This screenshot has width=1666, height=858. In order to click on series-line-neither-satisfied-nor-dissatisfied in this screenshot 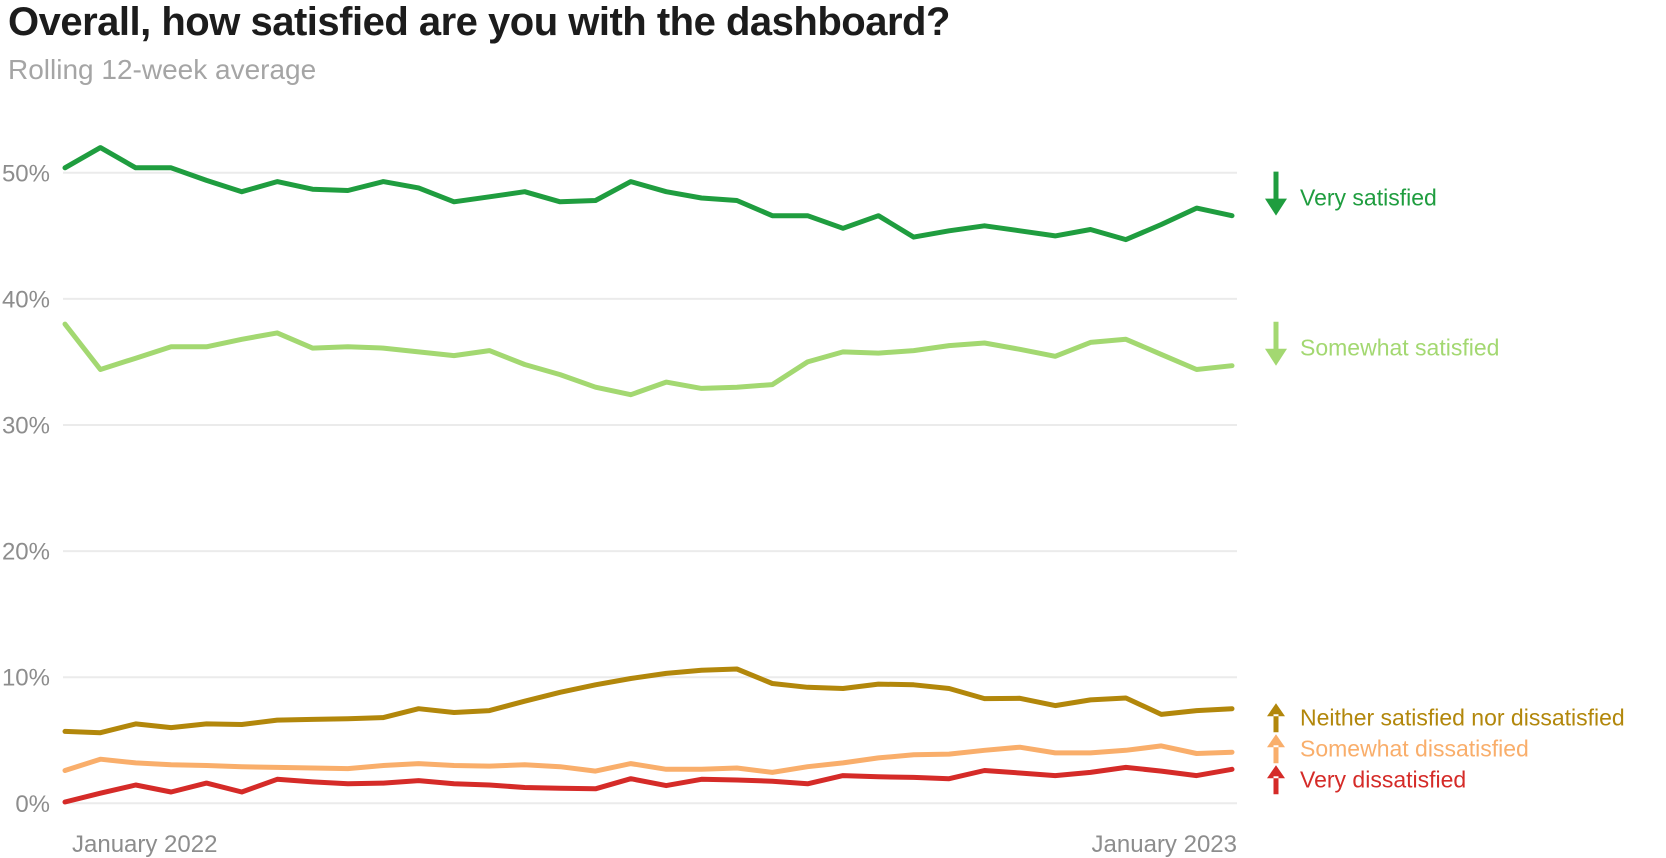, I will do `click(648, 701)`.